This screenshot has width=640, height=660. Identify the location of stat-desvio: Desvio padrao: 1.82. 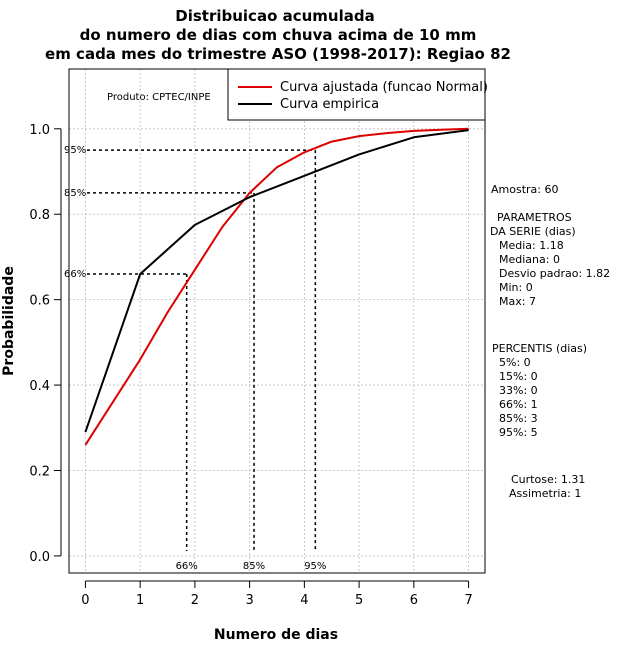
(554, 273).